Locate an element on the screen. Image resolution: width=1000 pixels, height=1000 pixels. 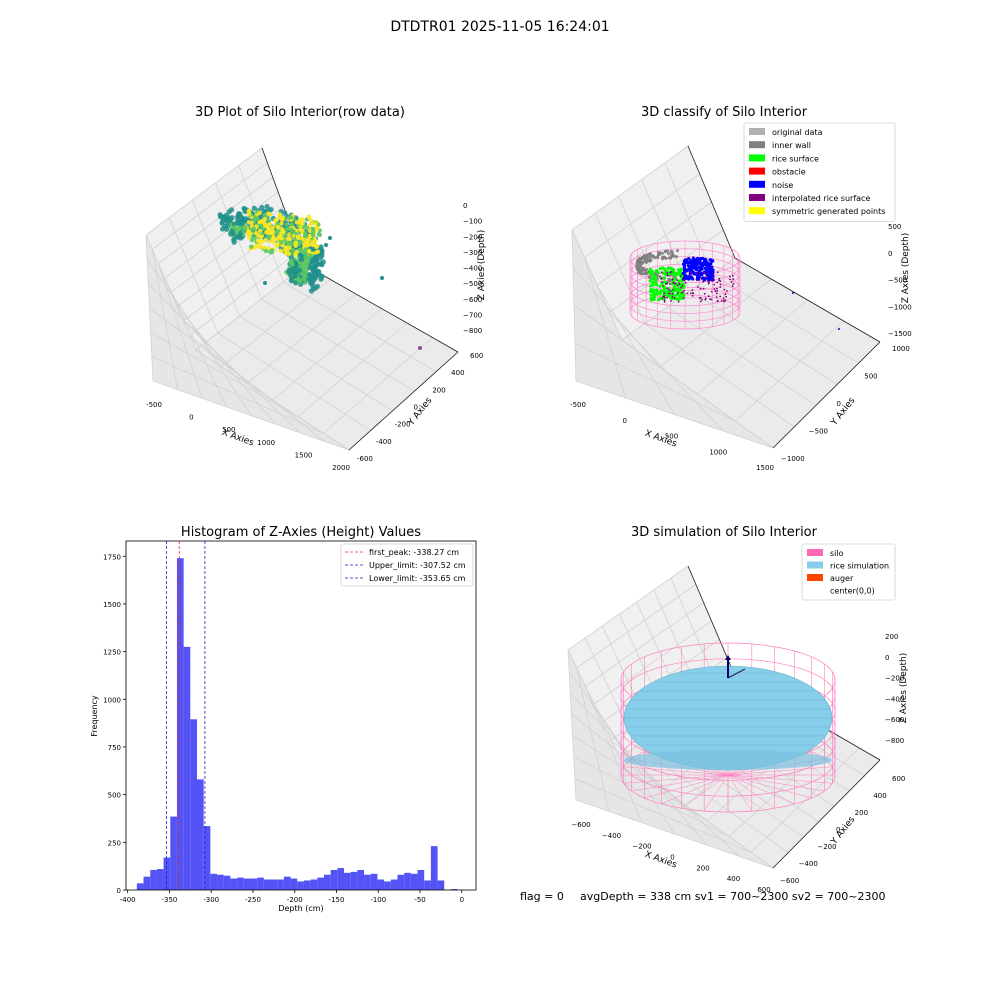
x-axis-line is located at coordinates (826, 814).